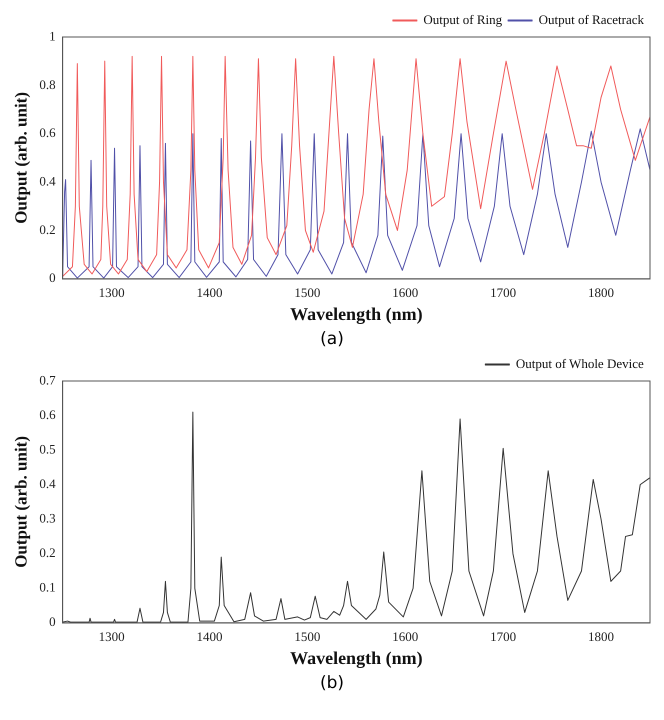  I want to click on legend-label: Output of Whole Device, so click(580, 363).